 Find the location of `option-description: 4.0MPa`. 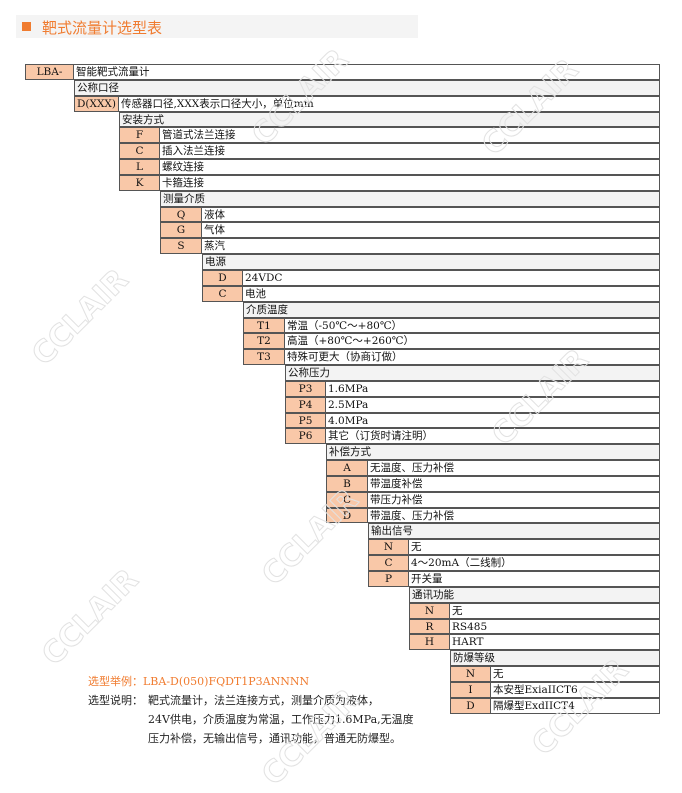

option-description: 4.0MPa is located at coordinates (492, 420).